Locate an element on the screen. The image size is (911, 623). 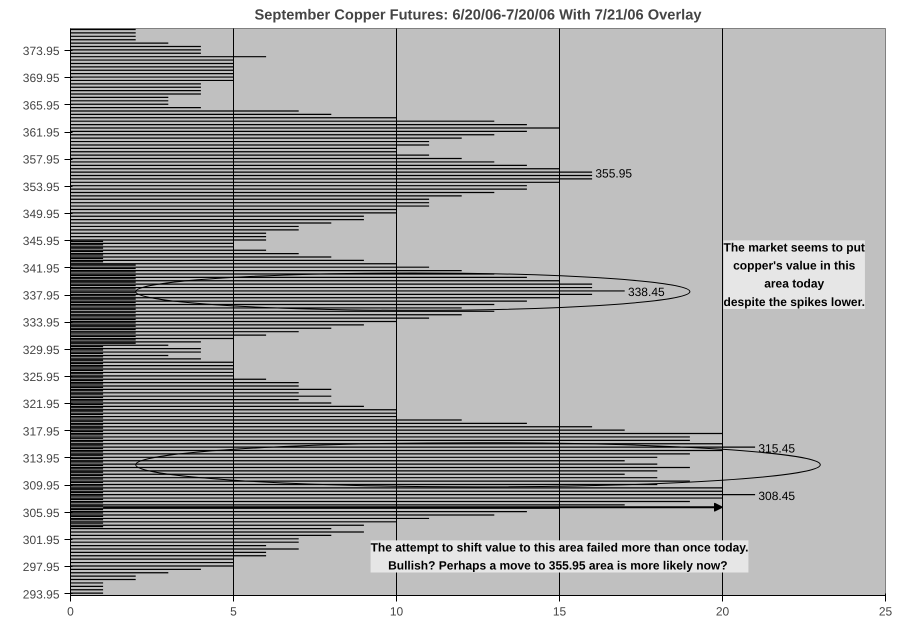
annotation: 338.45 is located at coordinates (646, 292).